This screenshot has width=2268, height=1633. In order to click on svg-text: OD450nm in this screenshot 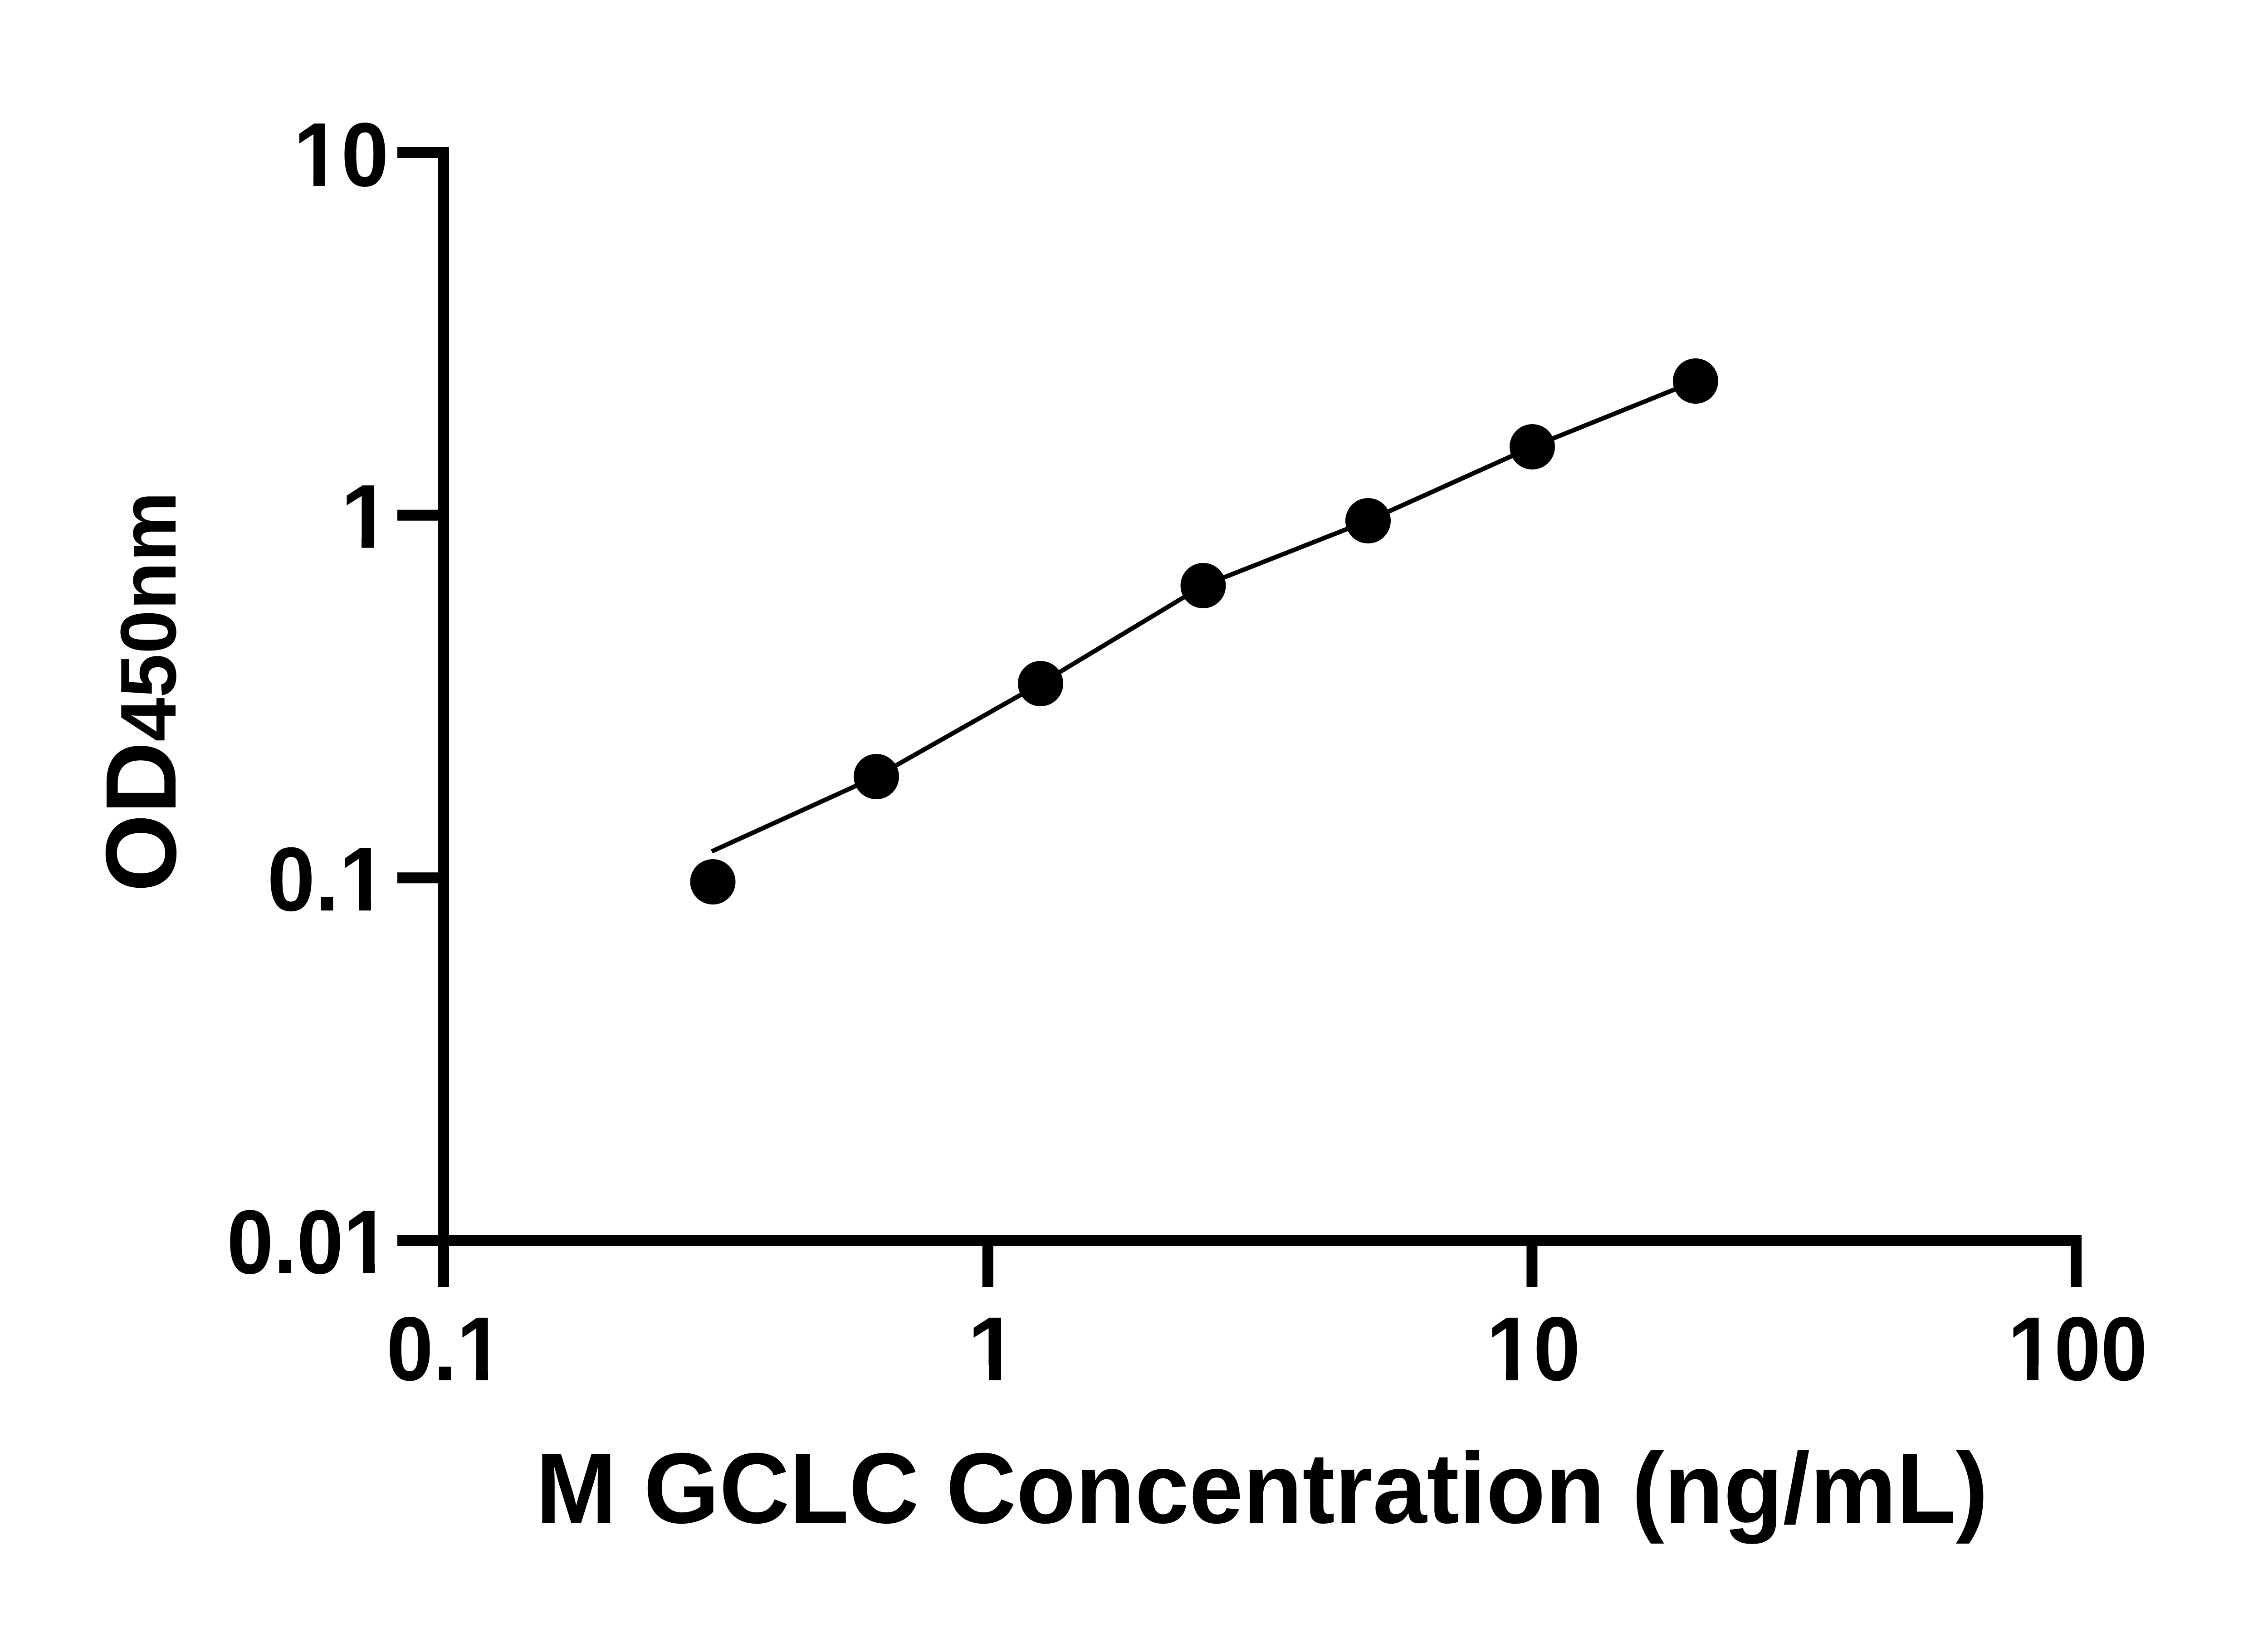, I will do `click(141, 692)`.